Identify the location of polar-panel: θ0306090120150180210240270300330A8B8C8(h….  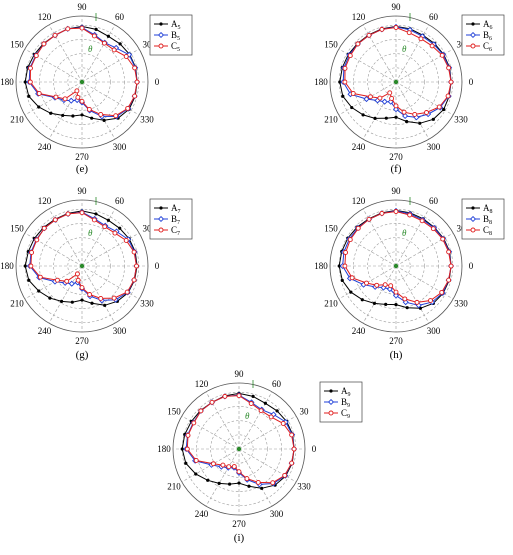
(409, 273).